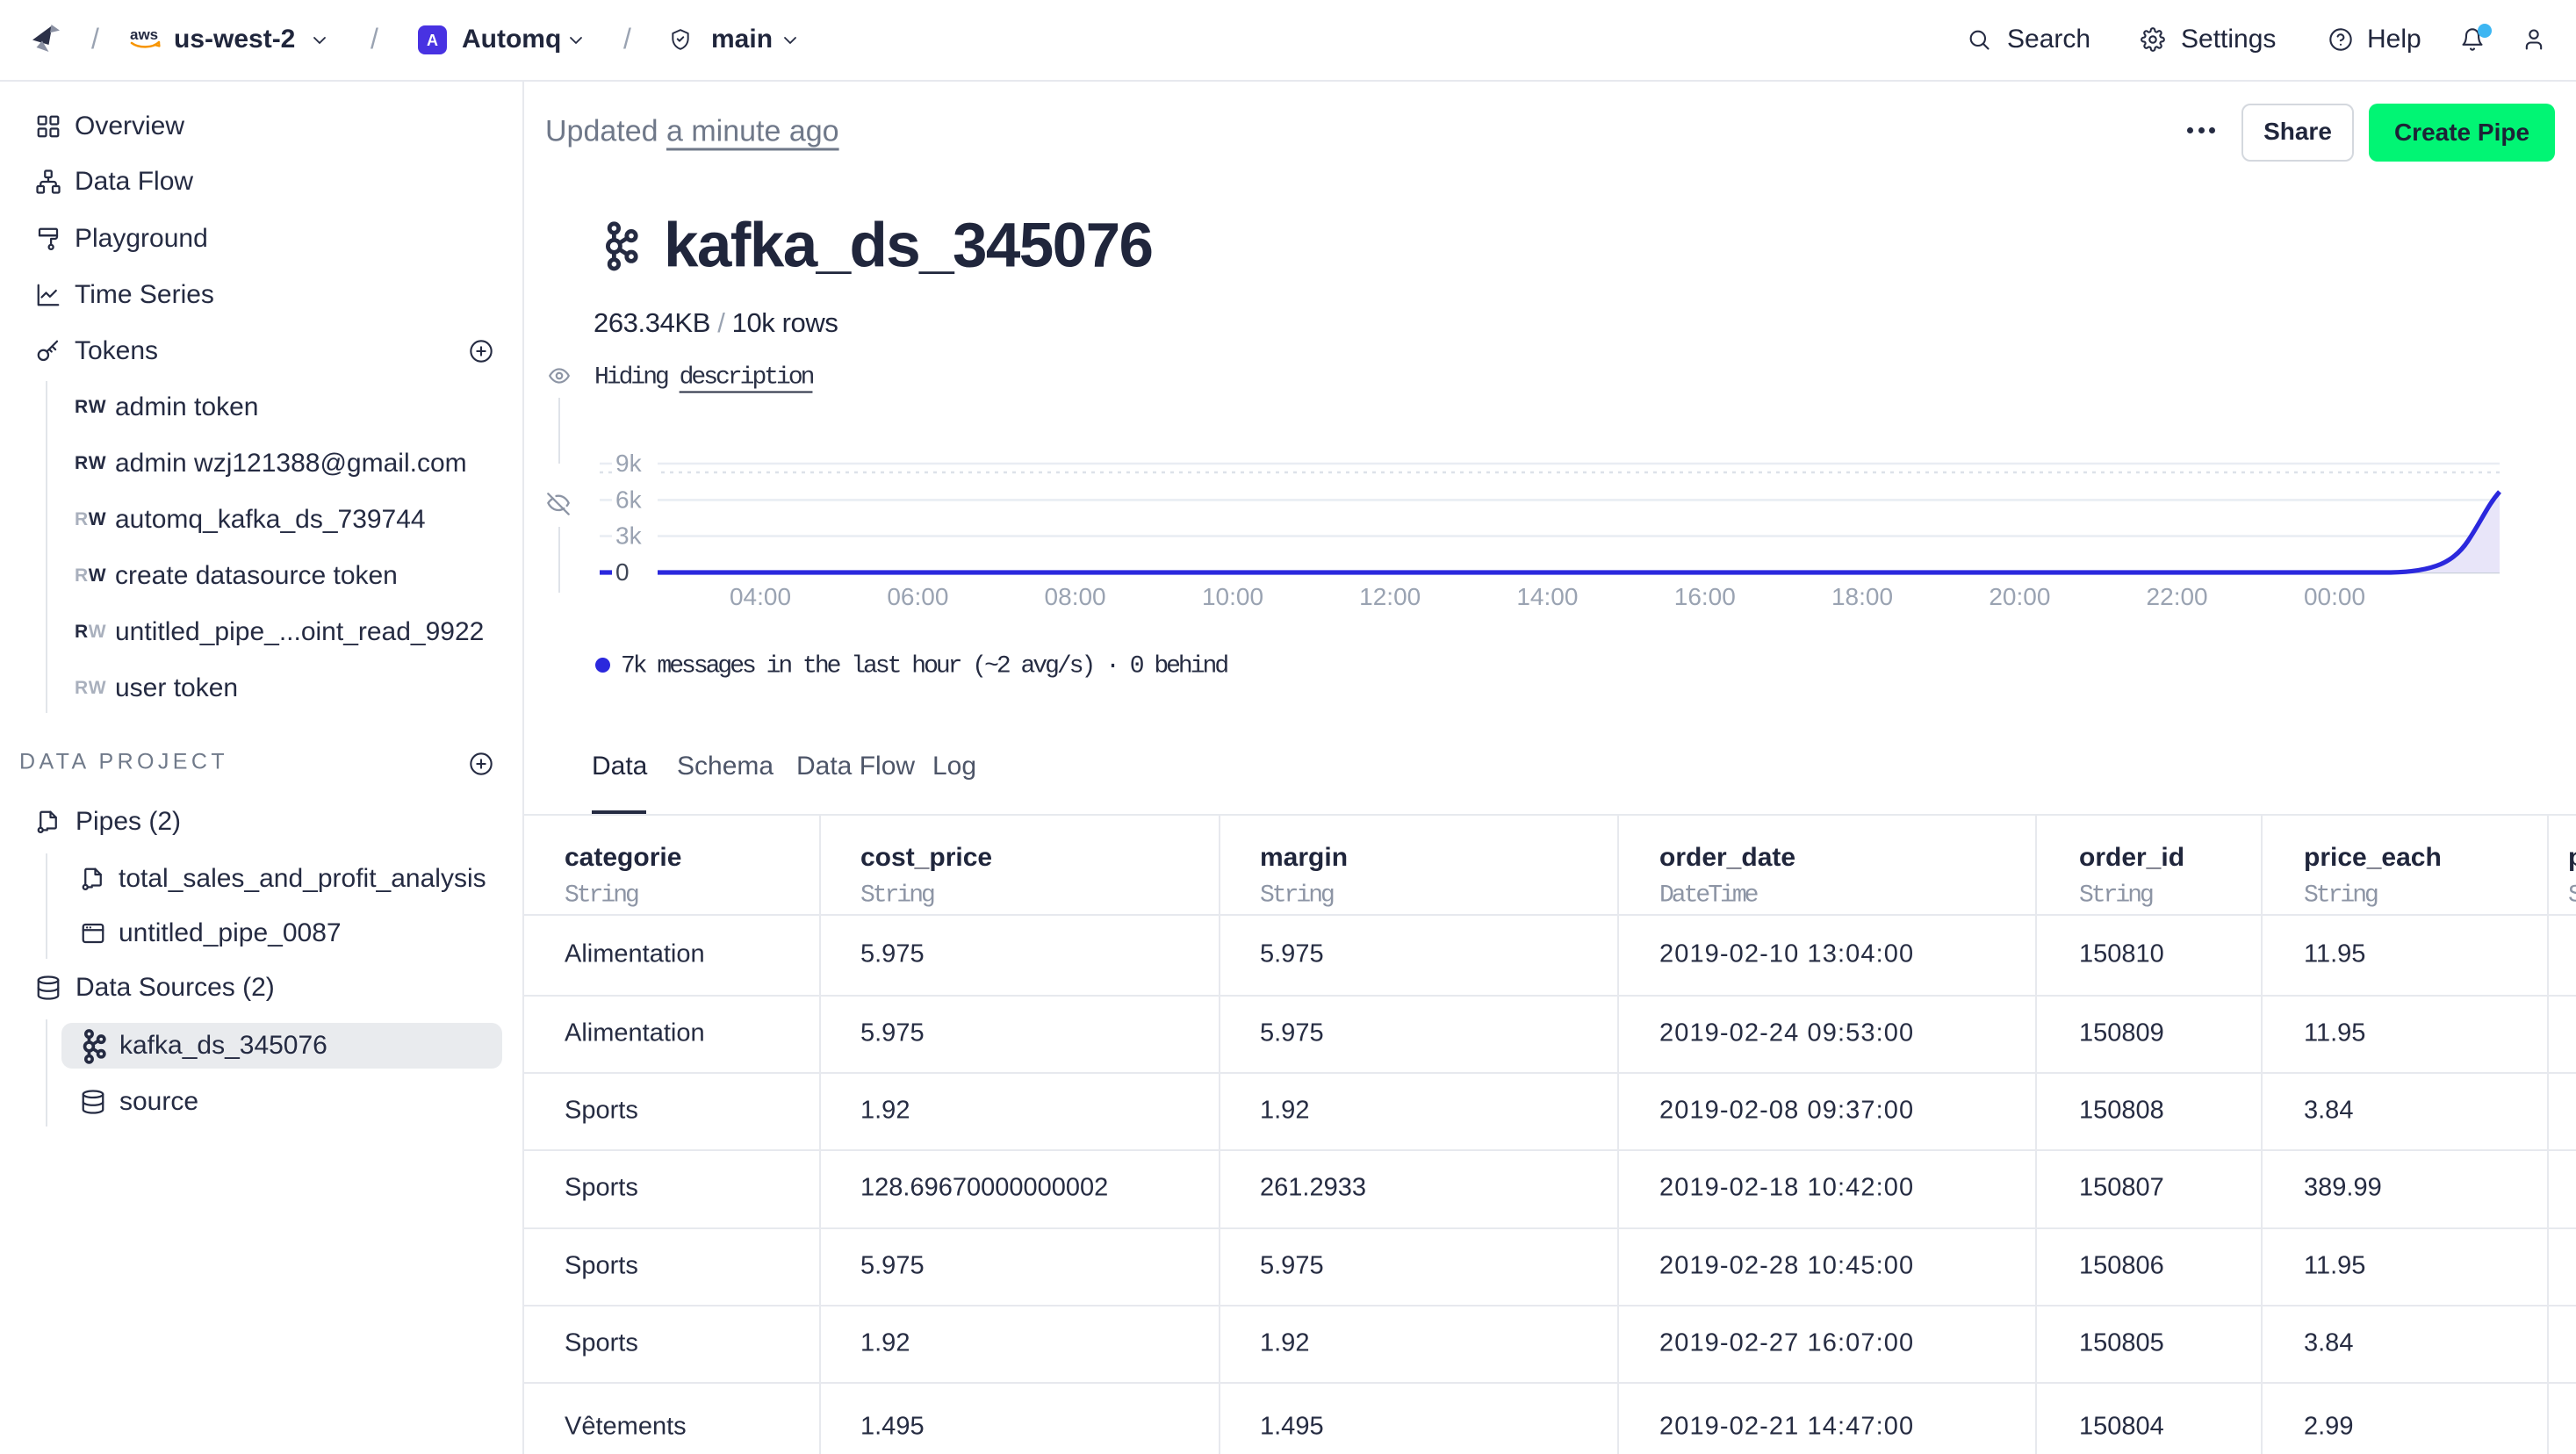 Image resolution: width=2576 pixels, height=1454 pixels. I want to click on svg-text: 16:00, so click(1705, 596).